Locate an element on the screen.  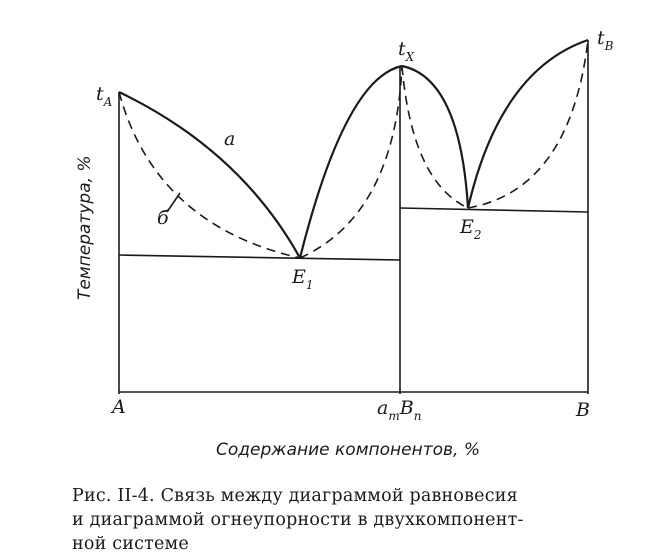
liquidus-curve-e1-tx is located at coordinates (350, 161).